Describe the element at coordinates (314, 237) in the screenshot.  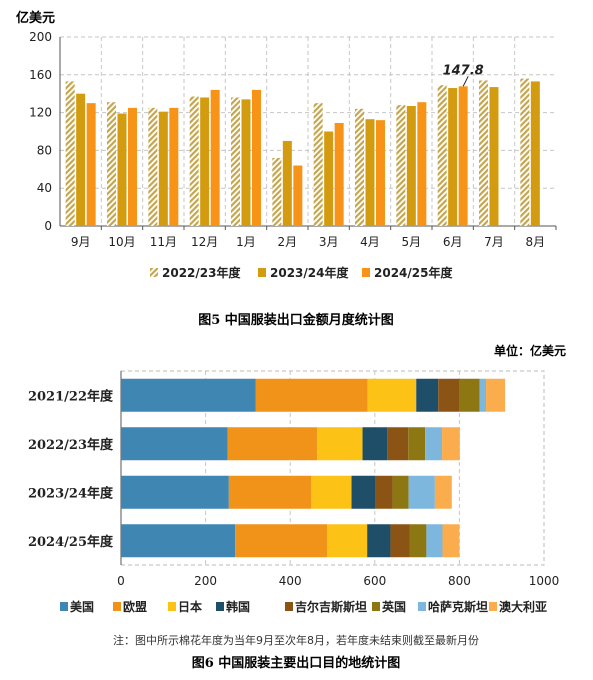
I see `c1-x-ticks: 9月 10月 11月 12月 1月 2月 3月 4月 5月 6月 7月 8月` at that location.